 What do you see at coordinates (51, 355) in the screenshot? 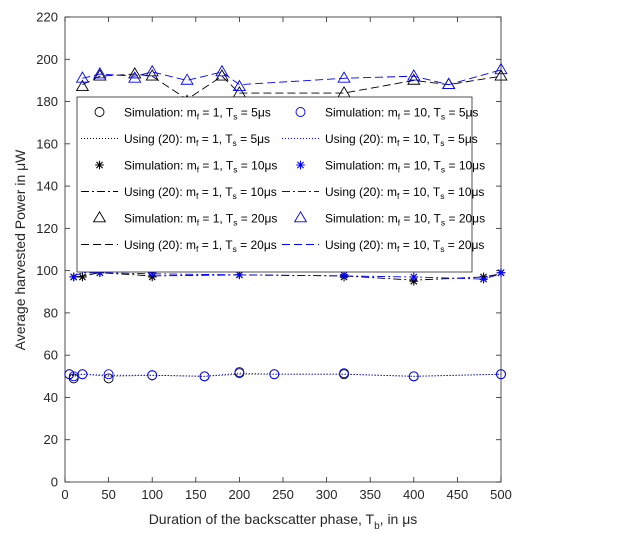
I see `y-tick-label: 60` at bounding box center [51, 355].